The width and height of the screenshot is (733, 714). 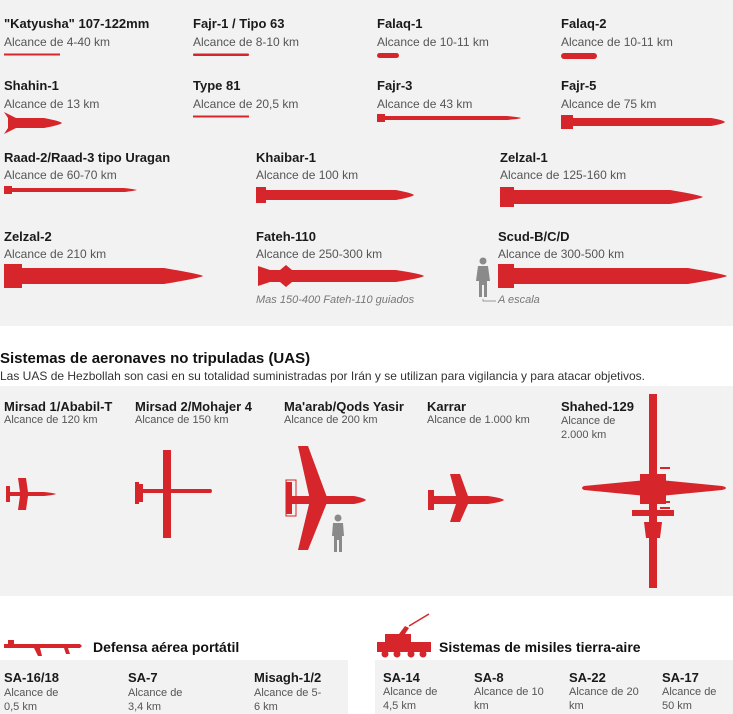 What do you see at coordinates (143, 677) in the screenshot?
I see `manpads-name: SA-7` at bounding box center [143, 677].